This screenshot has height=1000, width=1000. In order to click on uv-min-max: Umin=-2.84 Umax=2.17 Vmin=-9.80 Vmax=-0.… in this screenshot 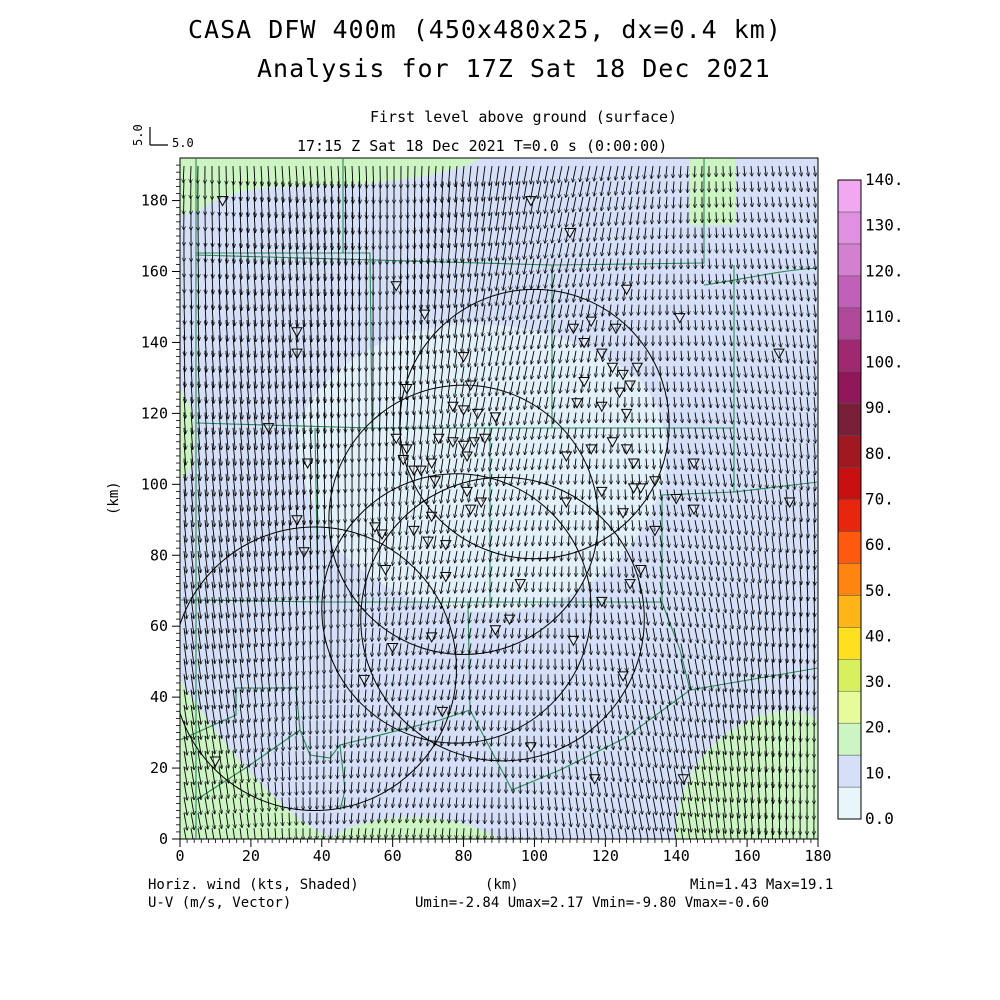, I will do `click(592, 903)`.